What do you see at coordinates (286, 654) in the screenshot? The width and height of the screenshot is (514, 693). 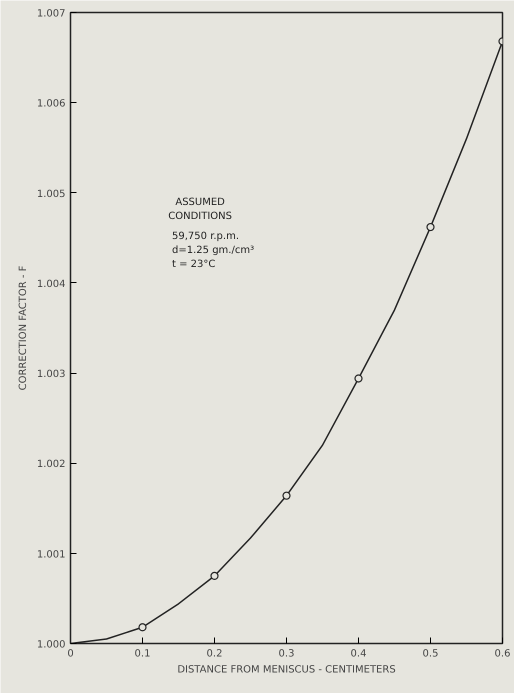 I see `x-tick-label: 0.3` at bounding box center [286, 654].